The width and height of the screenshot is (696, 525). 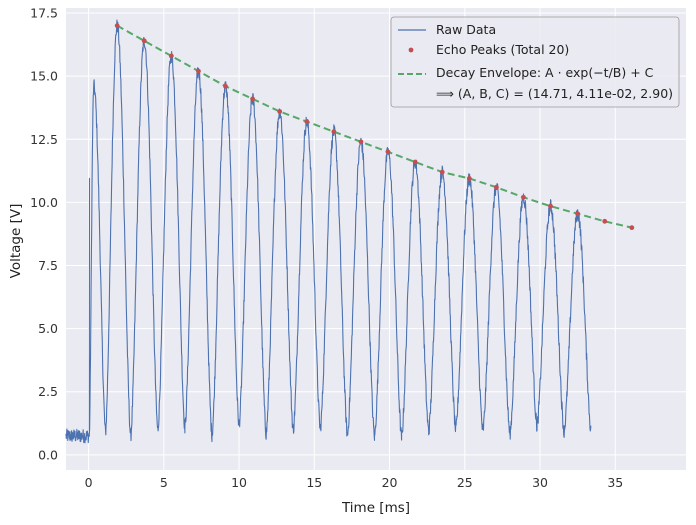 I want to click on x-tick-label: 30, so click(x=540, y=482).